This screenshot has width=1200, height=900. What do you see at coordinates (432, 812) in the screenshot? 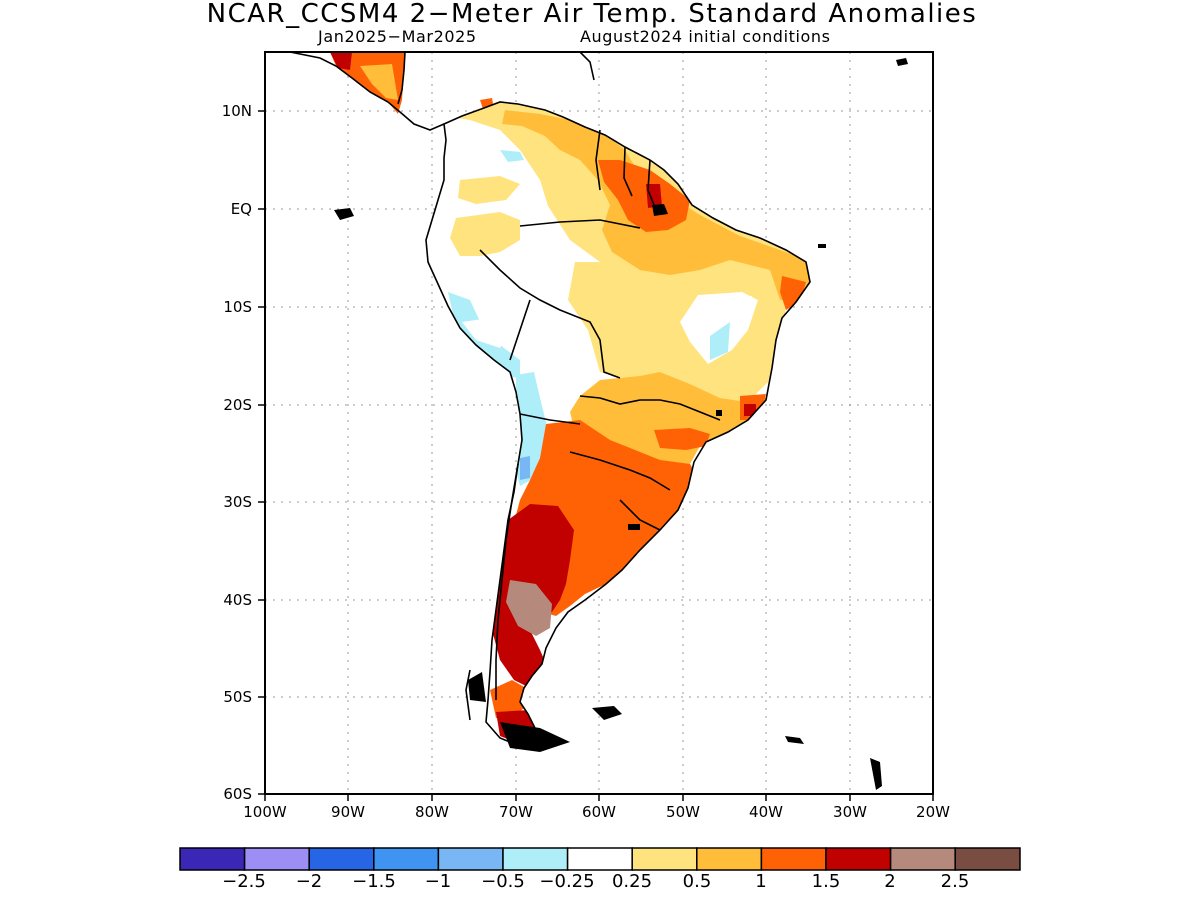
I see `lon-label: 80W` at bounding box center [432, 812].